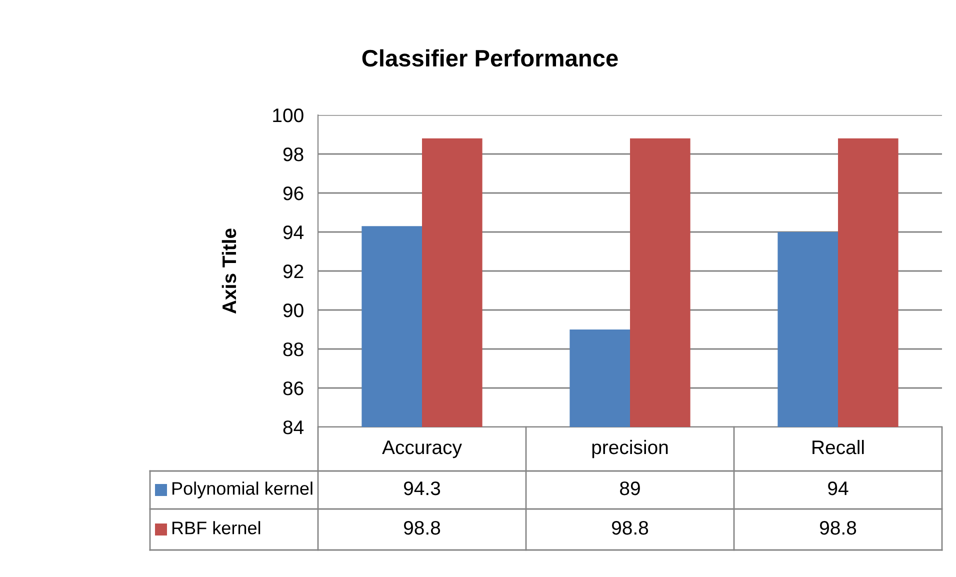 The height and width of the screenshot is (577, 956). I want to click on y-tick-label: 86, so click(293, 388).